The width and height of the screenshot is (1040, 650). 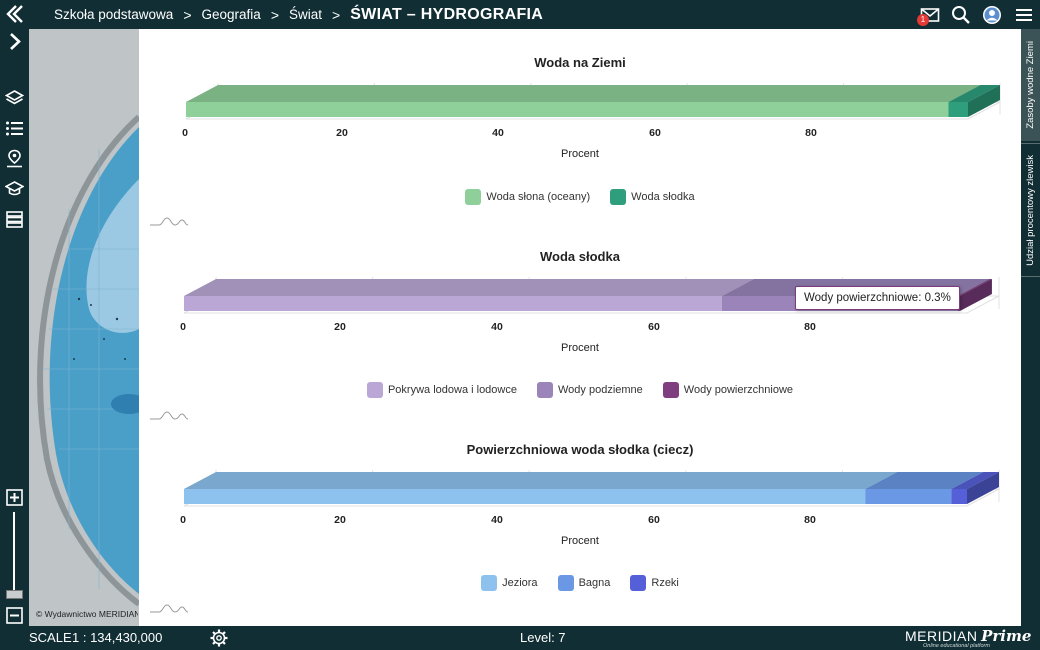 What do you see at coordinates (447, 14) in the screenshot?
I see `page-title: ŚWIAT – HYDROGRAFIA` at bounding box center [447, 14].